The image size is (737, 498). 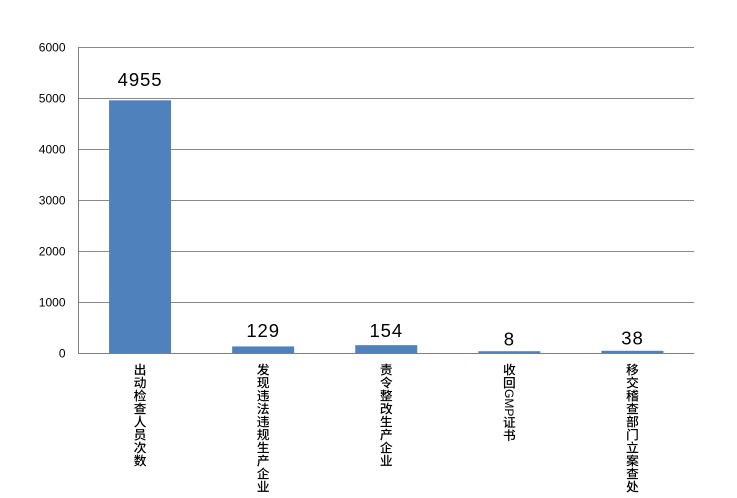 I want to click on svg-text: 129, so click(x=263, y=330).